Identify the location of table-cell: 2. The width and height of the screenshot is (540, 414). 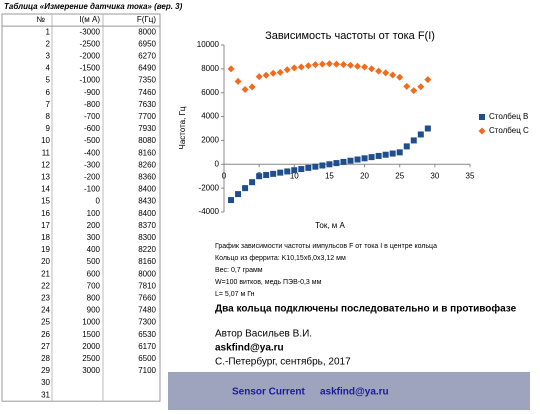
(48, 43).